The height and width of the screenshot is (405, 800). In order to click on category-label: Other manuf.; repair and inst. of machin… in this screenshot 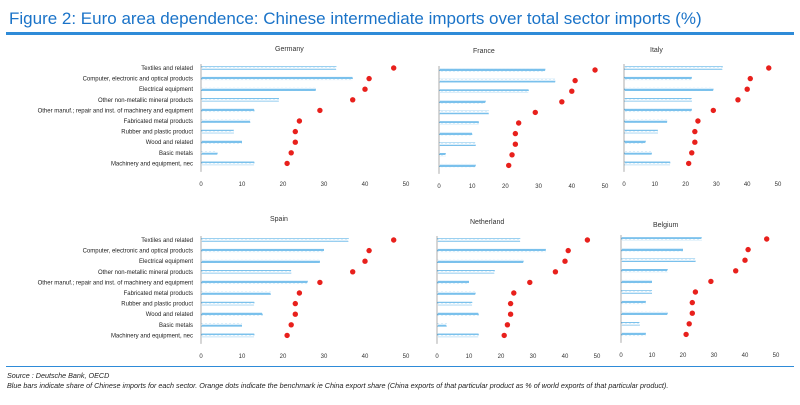, I will do `click(116, 283)`.